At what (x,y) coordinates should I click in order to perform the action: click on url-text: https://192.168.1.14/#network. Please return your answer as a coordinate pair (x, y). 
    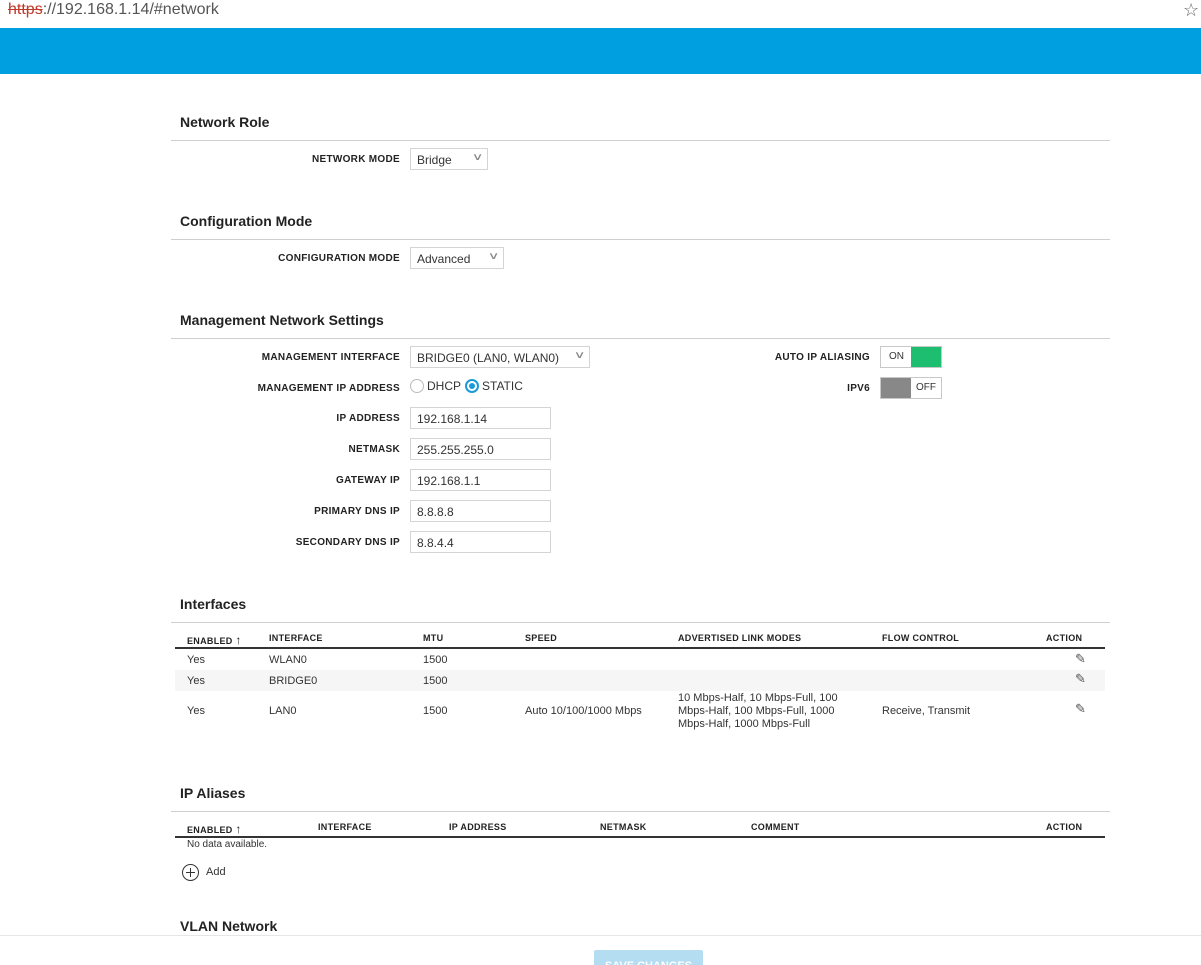
    Looking at the image, I should click on (113, 10).